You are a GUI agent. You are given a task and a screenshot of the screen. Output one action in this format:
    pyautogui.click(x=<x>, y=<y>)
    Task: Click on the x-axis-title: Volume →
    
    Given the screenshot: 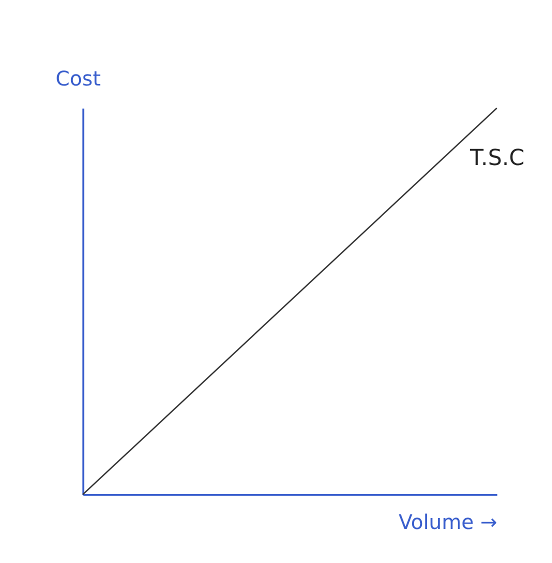 What is the action you would take?
    pyautogui.click(x=448, y=522)
    